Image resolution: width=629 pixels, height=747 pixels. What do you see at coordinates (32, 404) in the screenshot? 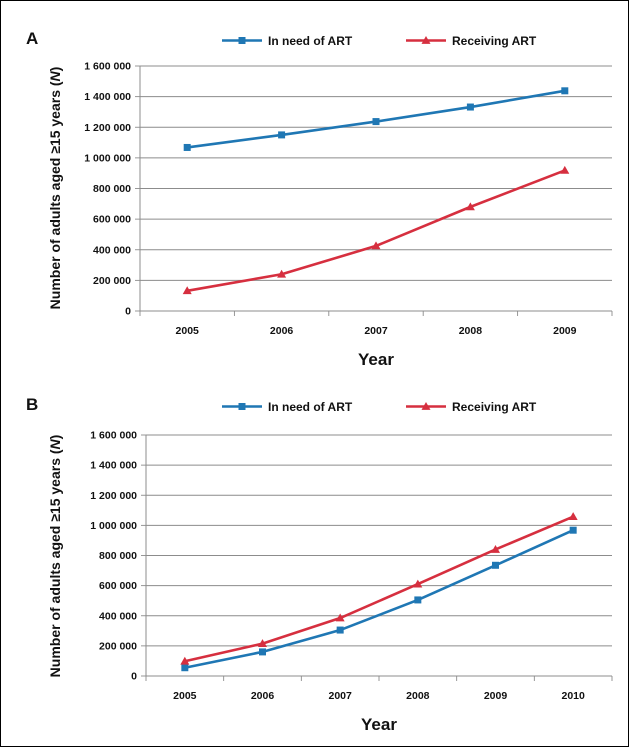
I see `panel-label: B` at bounding box center [32, 404].